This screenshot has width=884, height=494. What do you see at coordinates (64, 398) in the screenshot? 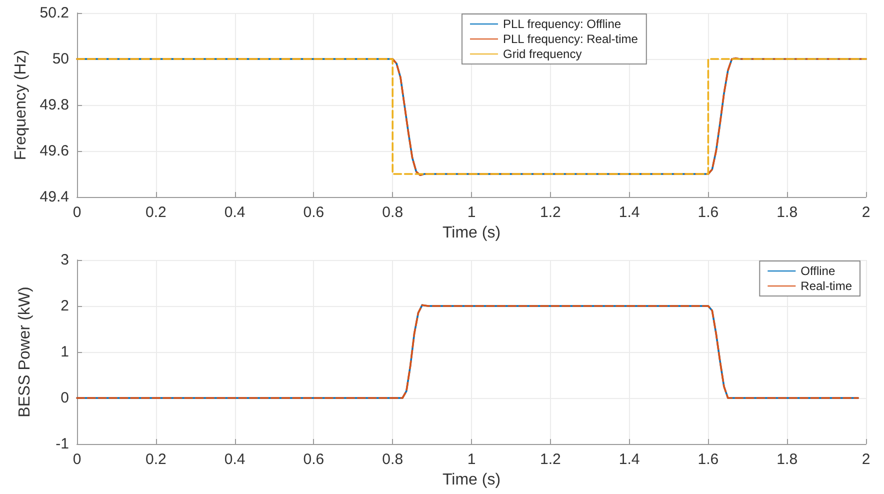
I see `y-tick-label: 0` at bounding box center [64, 398].